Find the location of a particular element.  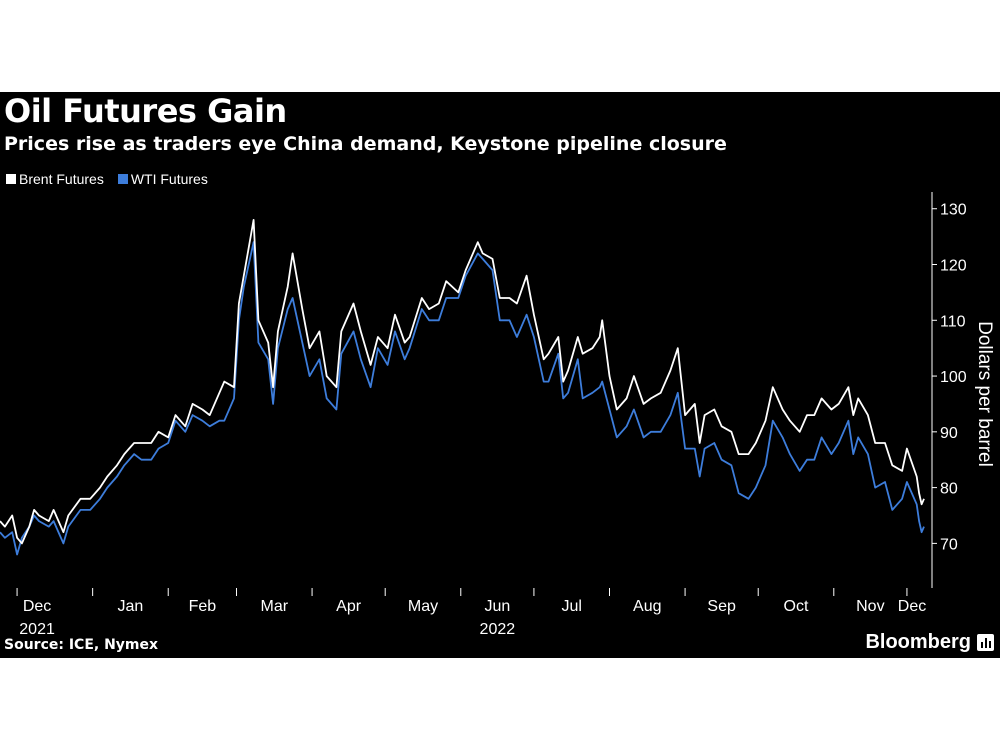

legend-swatch-wti is located at coordinates (122, 179).